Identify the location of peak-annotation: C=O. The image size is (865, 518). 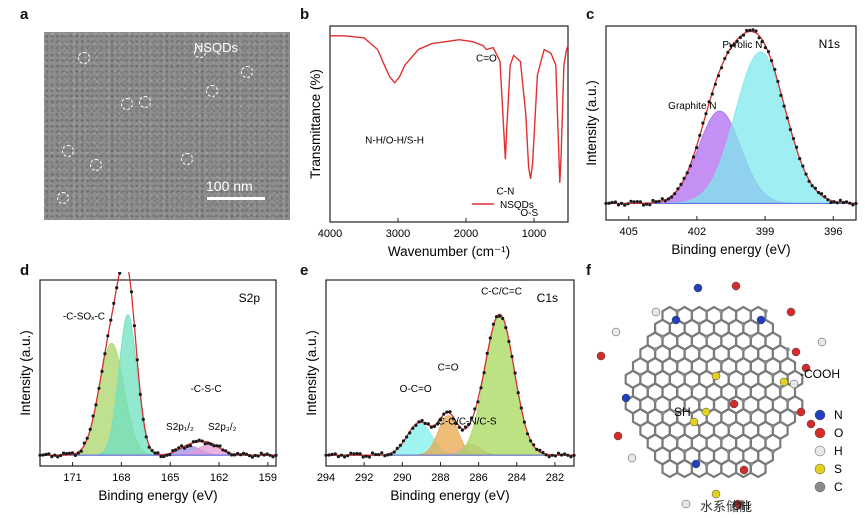
(486, 58).